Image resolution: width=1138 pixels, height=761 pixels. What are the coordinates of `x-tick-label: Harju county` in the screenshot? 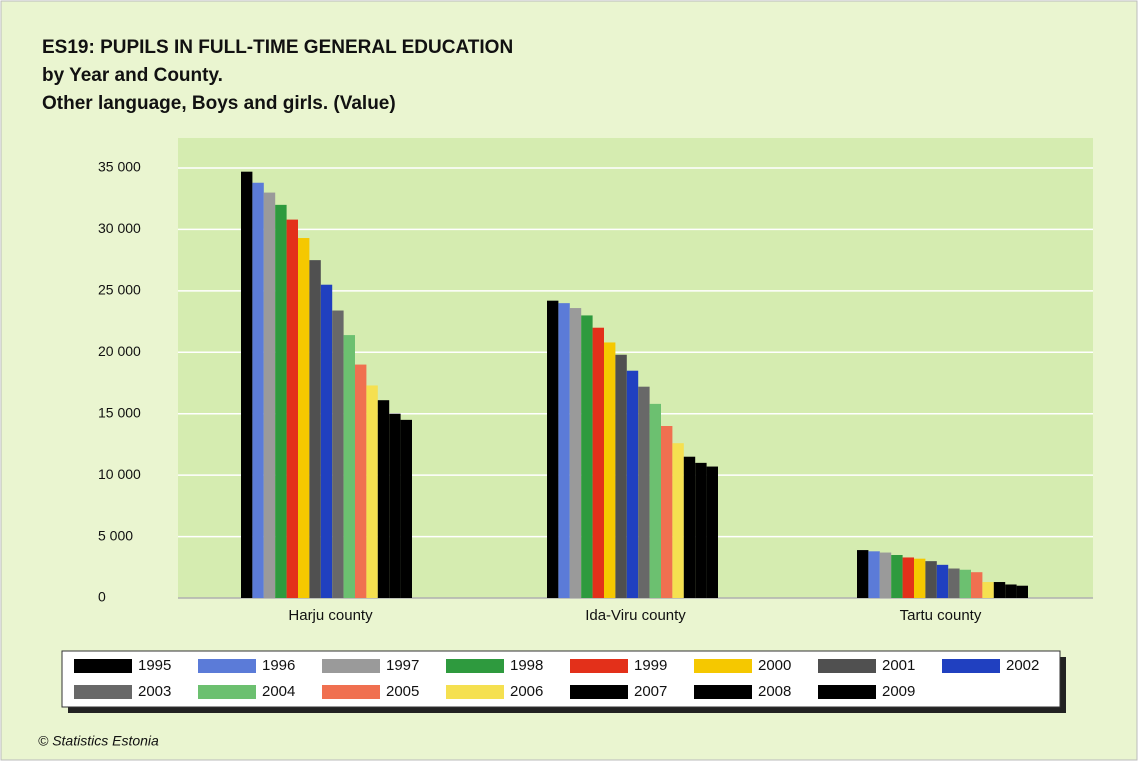 It's located at (330, 615).